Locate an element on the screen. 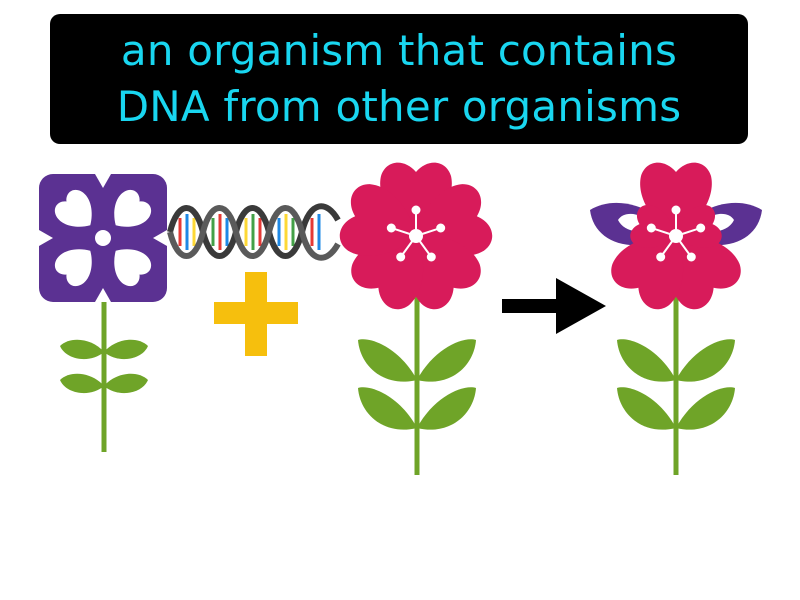 Image resolution: width=800 pixels, height=600 pixels. definition-line-1: an organism that contains is located at coordinates (399, 50).